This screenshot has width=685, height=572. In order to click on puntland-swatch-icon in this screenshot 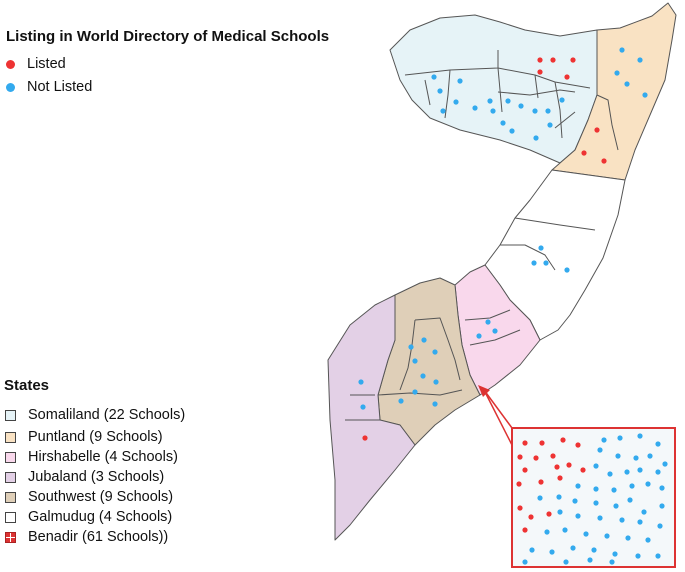, I will do `click(10, 437)`.